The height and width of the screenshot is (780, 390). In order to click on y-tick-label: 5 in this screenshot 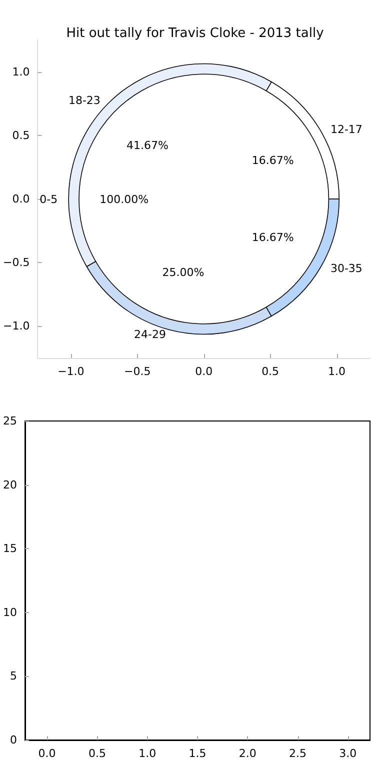, I will do `click(13, 676)`.